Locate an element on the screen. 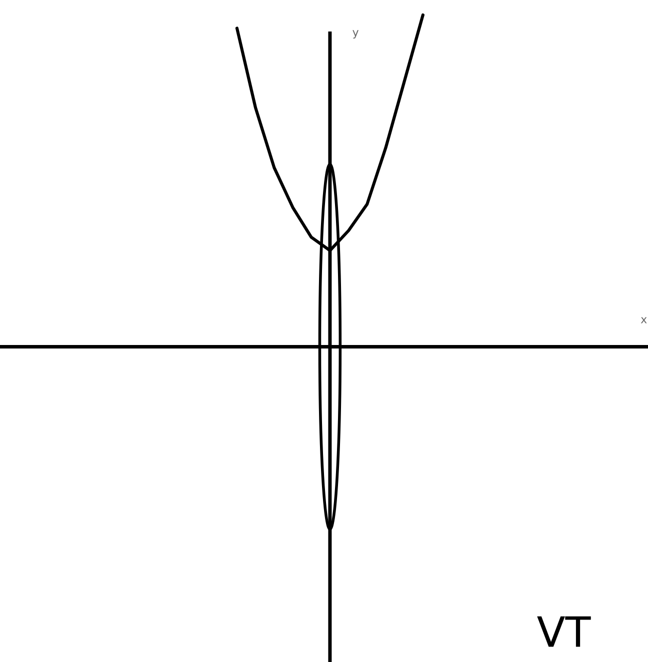  text: VT is located at coordinates (564, 631).